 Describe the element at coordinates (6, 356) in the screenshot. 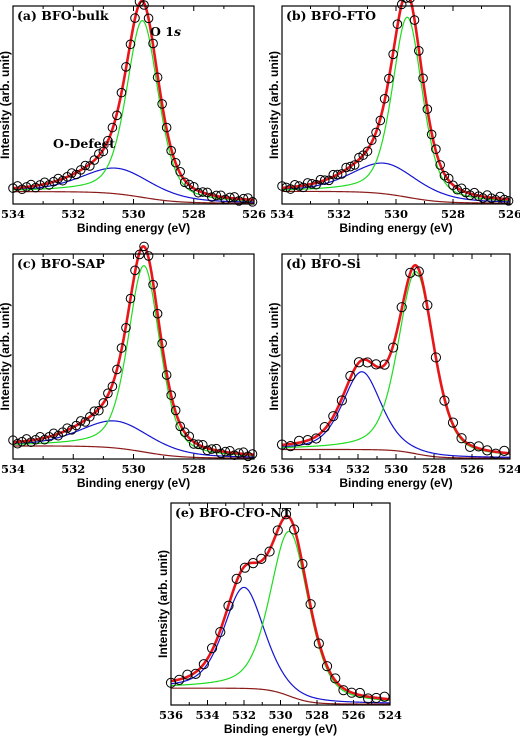

I see `y-axis-label-c: Intensity (arb. unit)` at that location.